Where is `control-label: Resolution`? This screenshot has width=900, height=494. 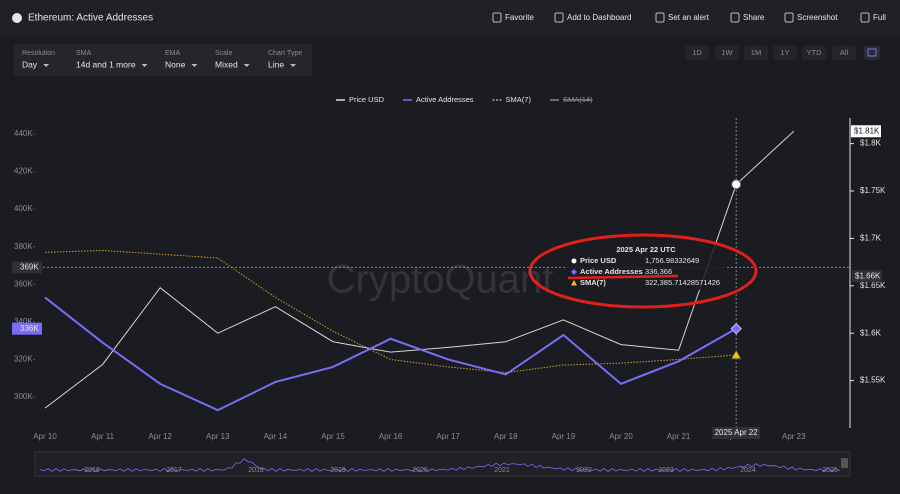 control-label: Resolution is located at coordinates (38, 53).